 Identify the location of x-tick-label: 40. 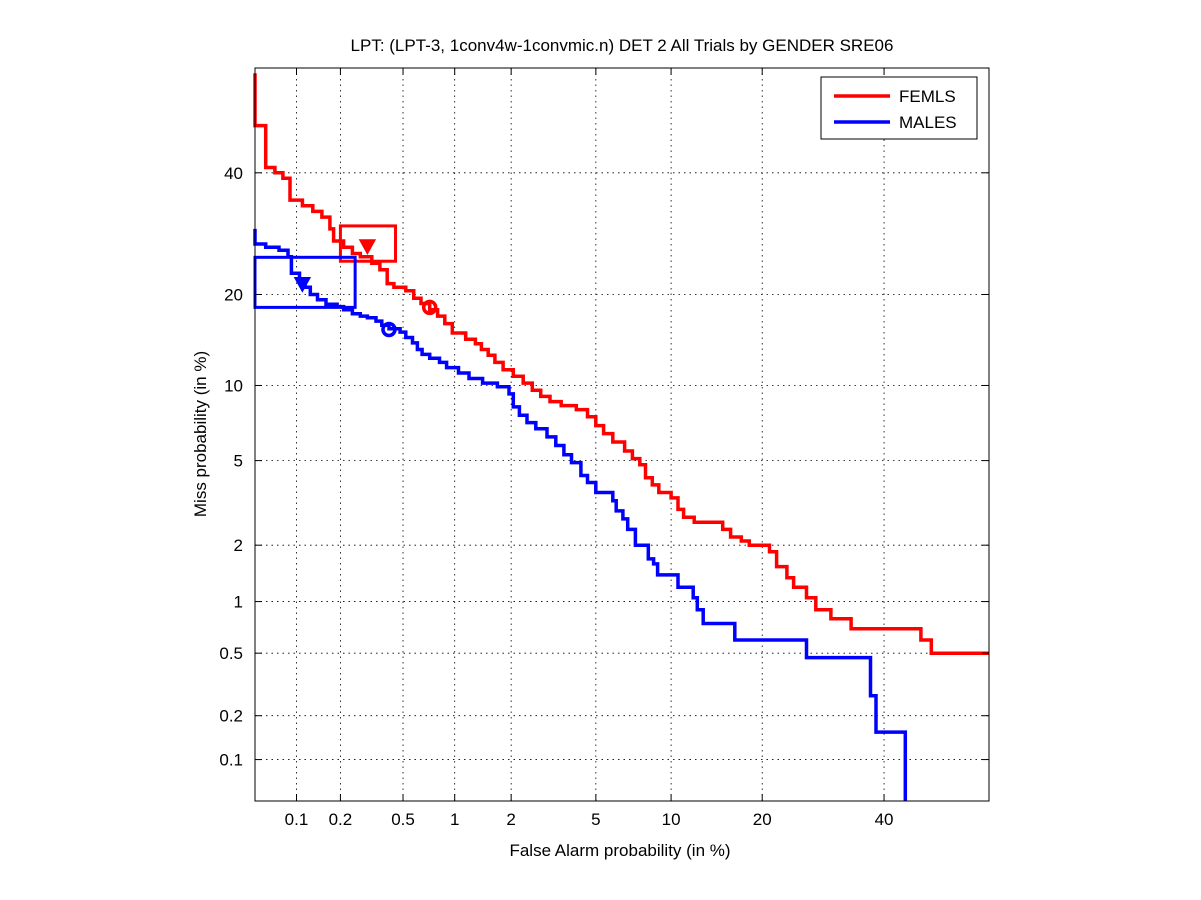
(884, 819).